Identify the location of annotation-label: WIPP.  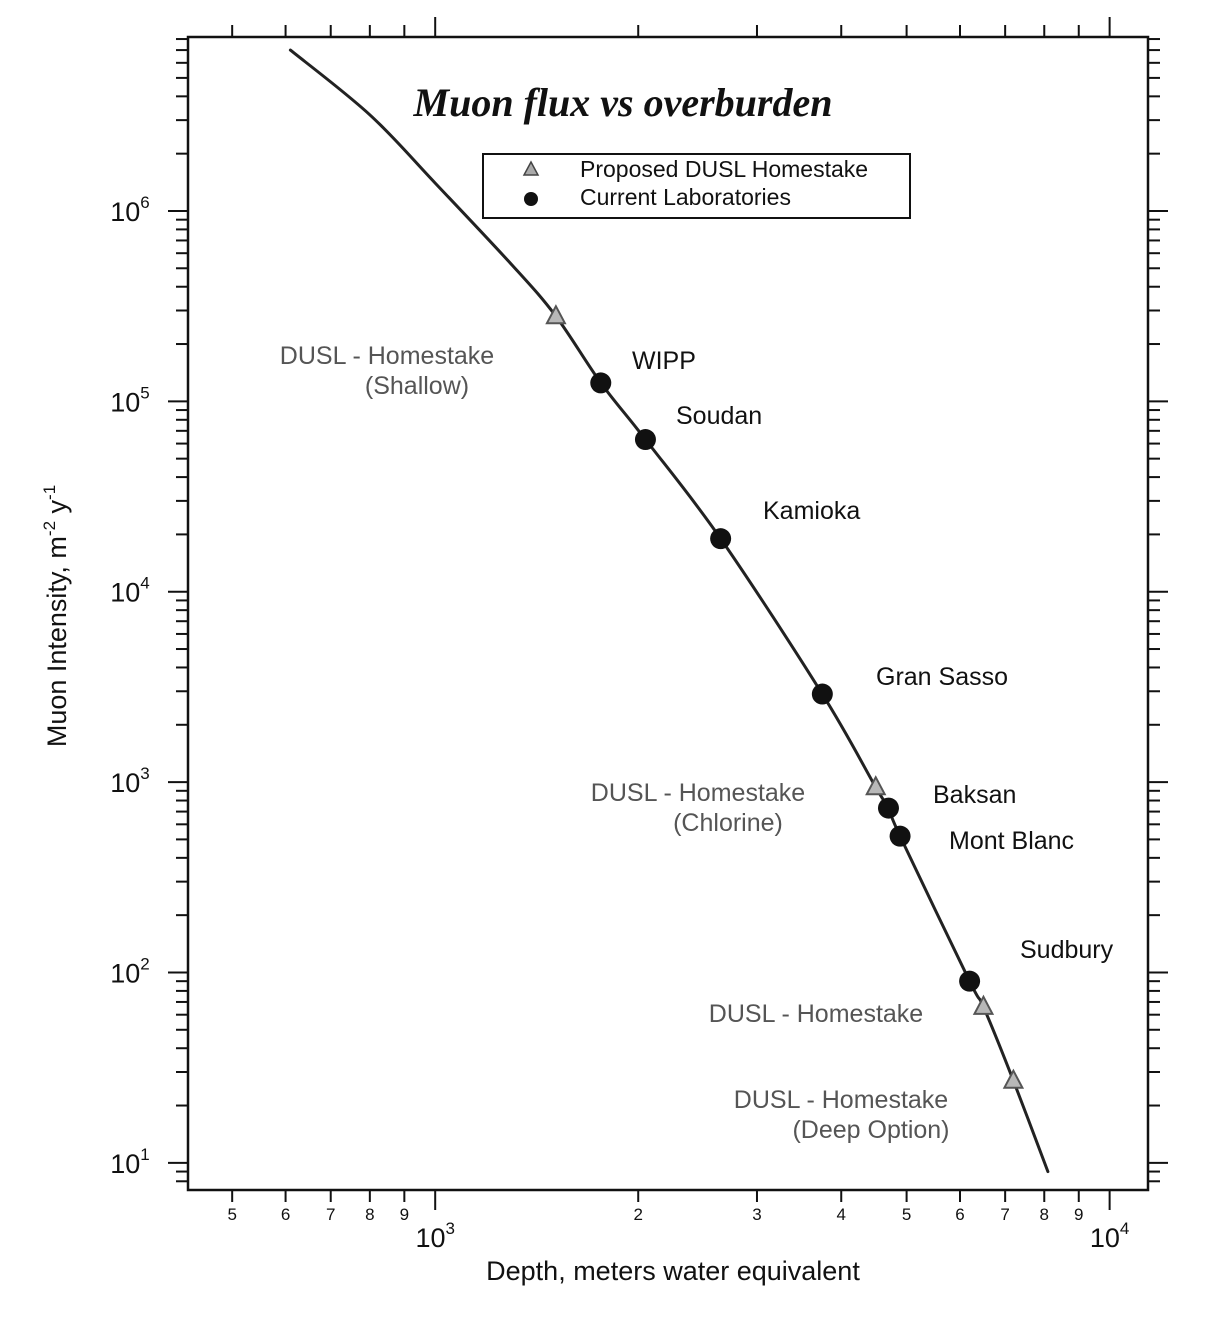
(664, 361).